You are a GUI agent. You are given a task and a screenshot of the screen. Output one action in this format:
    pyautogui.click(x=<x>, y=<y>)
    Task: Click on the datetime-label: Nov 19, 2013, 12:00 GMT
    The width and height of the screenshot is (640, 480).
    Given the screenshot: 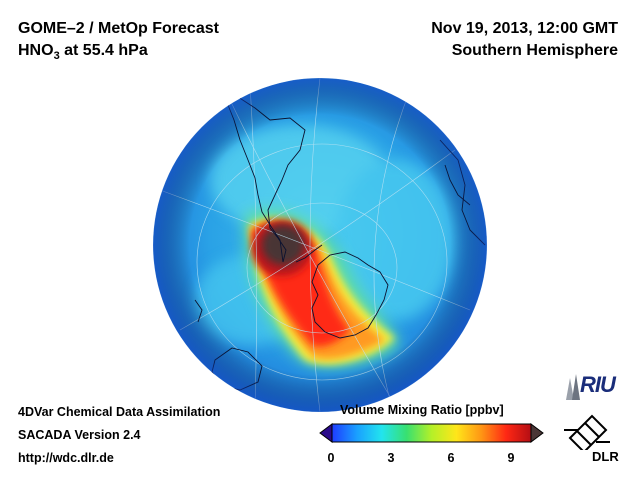 What is the action you would take?
    pyautogui.click(x=524, y=28)
    